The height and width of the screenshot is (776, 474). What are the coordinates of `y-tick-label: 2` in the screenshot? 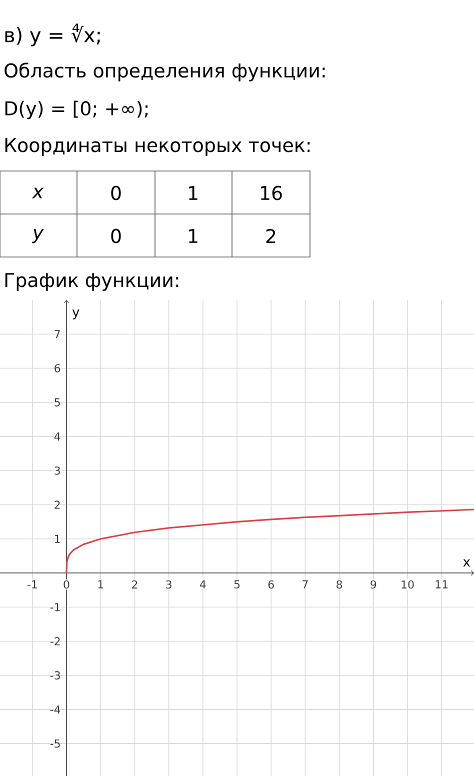 It's located at (57, 504).